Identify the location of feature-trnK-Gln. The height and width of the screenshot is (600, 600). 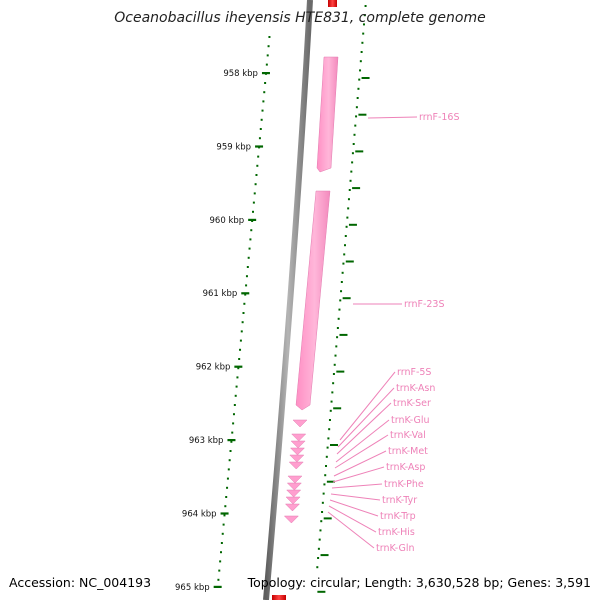
(291, 519).